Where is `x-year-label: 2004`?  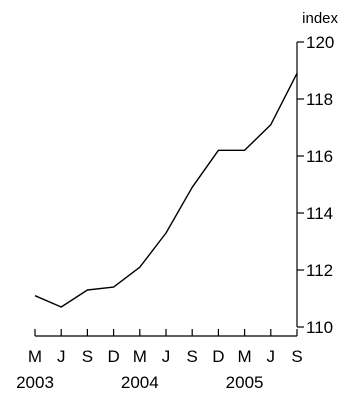
x-year-label: 2004 is located at coordinates (140, 382).